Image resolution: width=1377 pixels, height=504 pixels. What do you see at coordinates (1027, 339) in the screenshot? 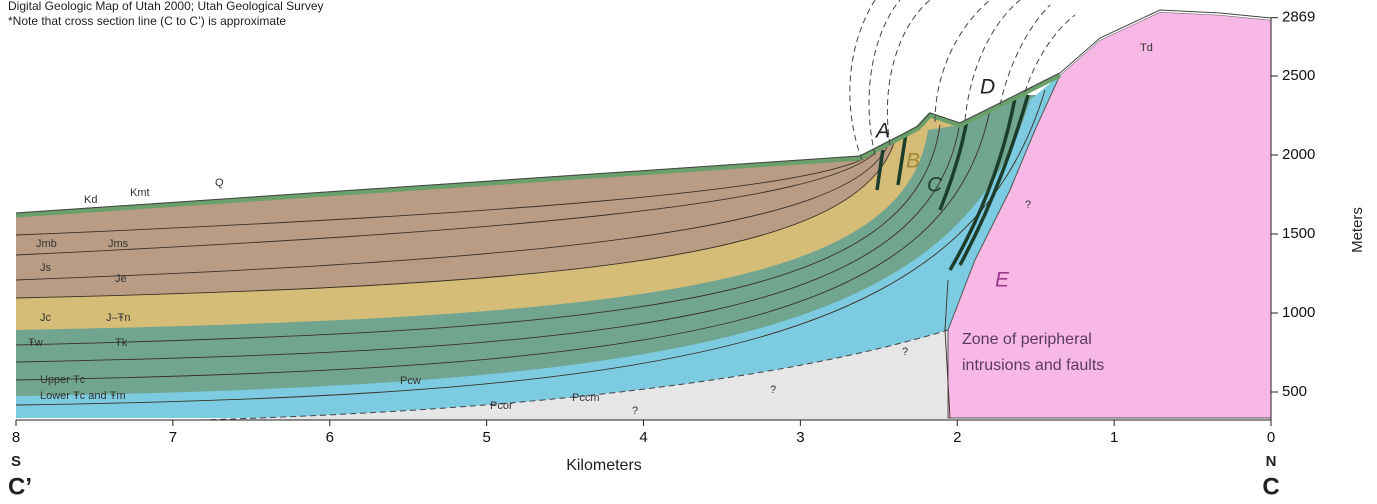
I see `zone-label: Zone of peripheral` at bounding box center [1027, 339].